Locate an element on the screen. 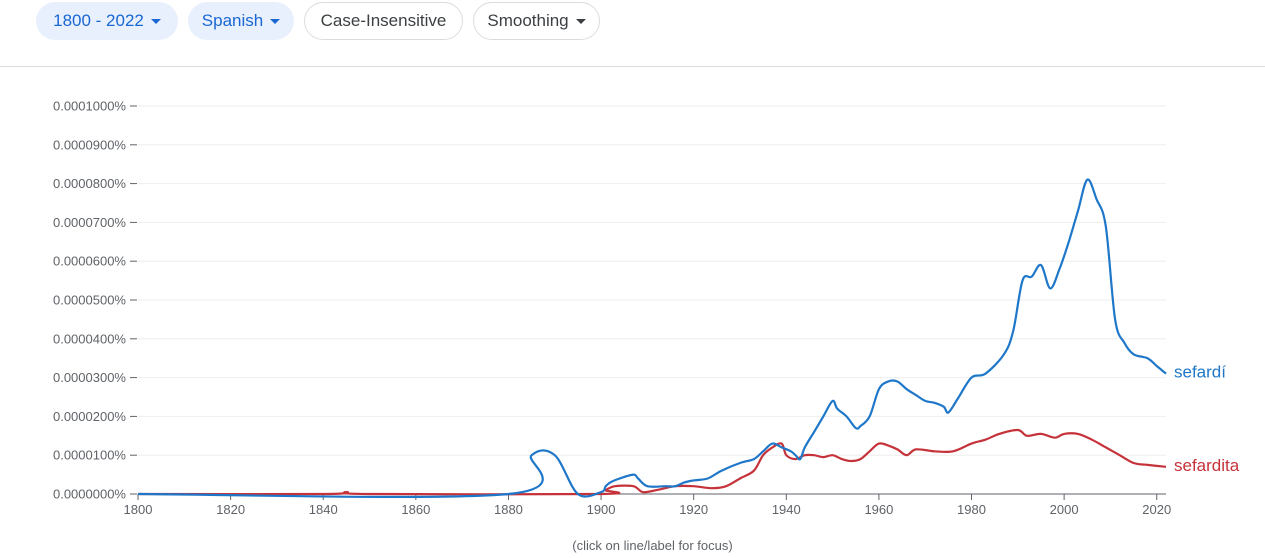 The width and height of the screenshot is (1265, 558). x-tick-label: 1920 is located at coordinates (693, 509).